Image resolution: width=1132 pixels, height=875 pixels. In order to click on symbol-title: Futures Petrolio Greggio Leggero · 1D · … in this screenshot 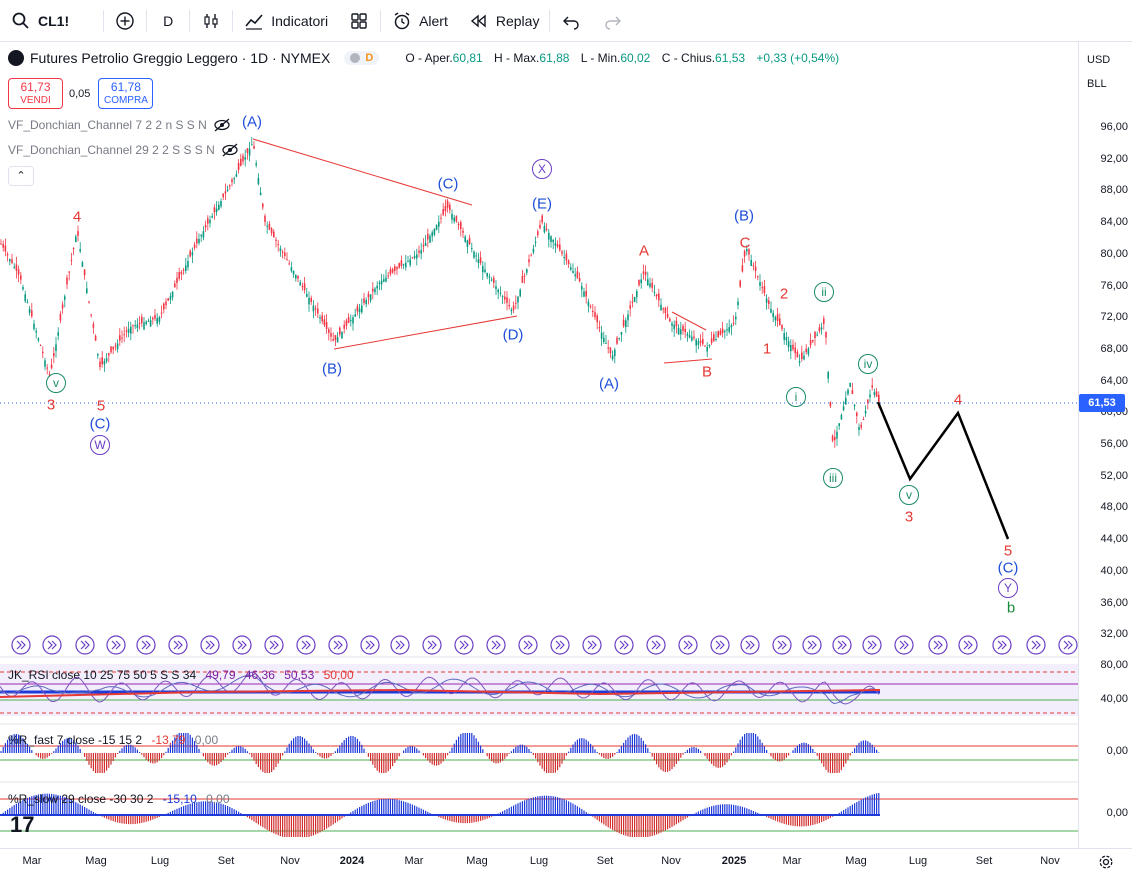, I will do `click(180, 58)`.